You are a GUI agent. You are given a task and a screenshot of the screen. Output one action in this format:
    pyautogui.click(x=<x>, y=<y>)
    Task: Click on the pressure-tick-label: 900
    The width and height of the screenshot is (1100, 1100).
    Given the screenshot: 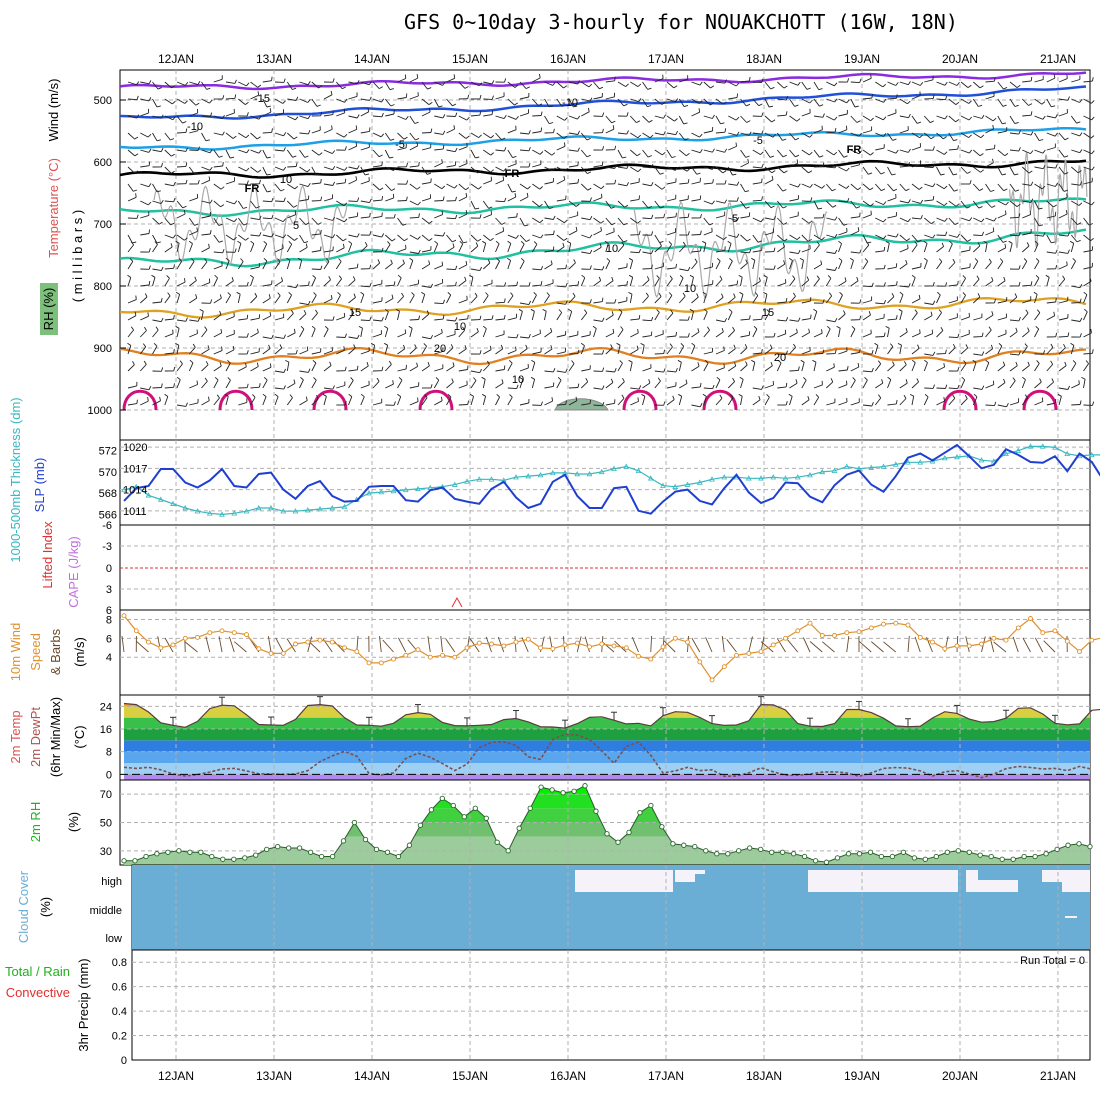 What is the action you would take?
    pyautogui.click(x=103, y=349)
    